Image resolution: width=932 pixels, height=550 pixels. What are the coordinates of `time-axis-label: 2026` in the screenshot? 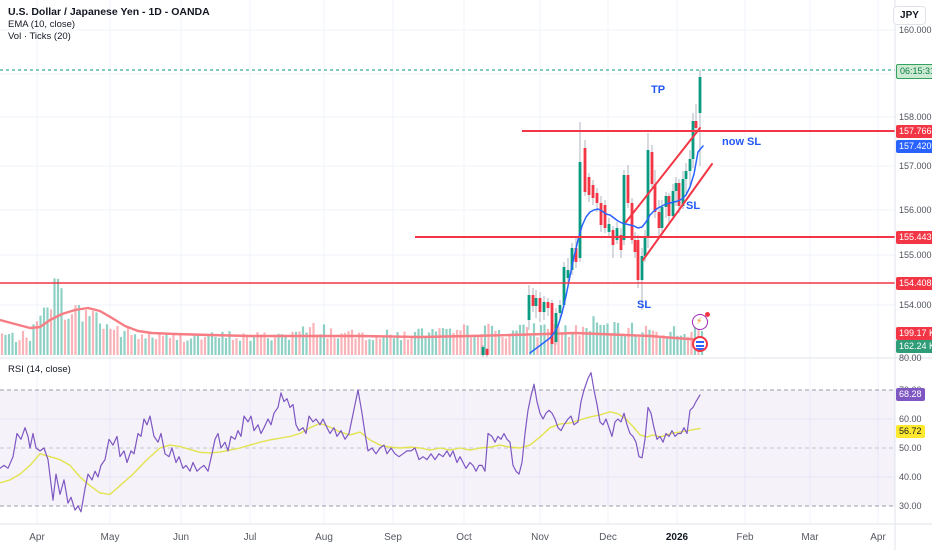 It's located at (677, 537).